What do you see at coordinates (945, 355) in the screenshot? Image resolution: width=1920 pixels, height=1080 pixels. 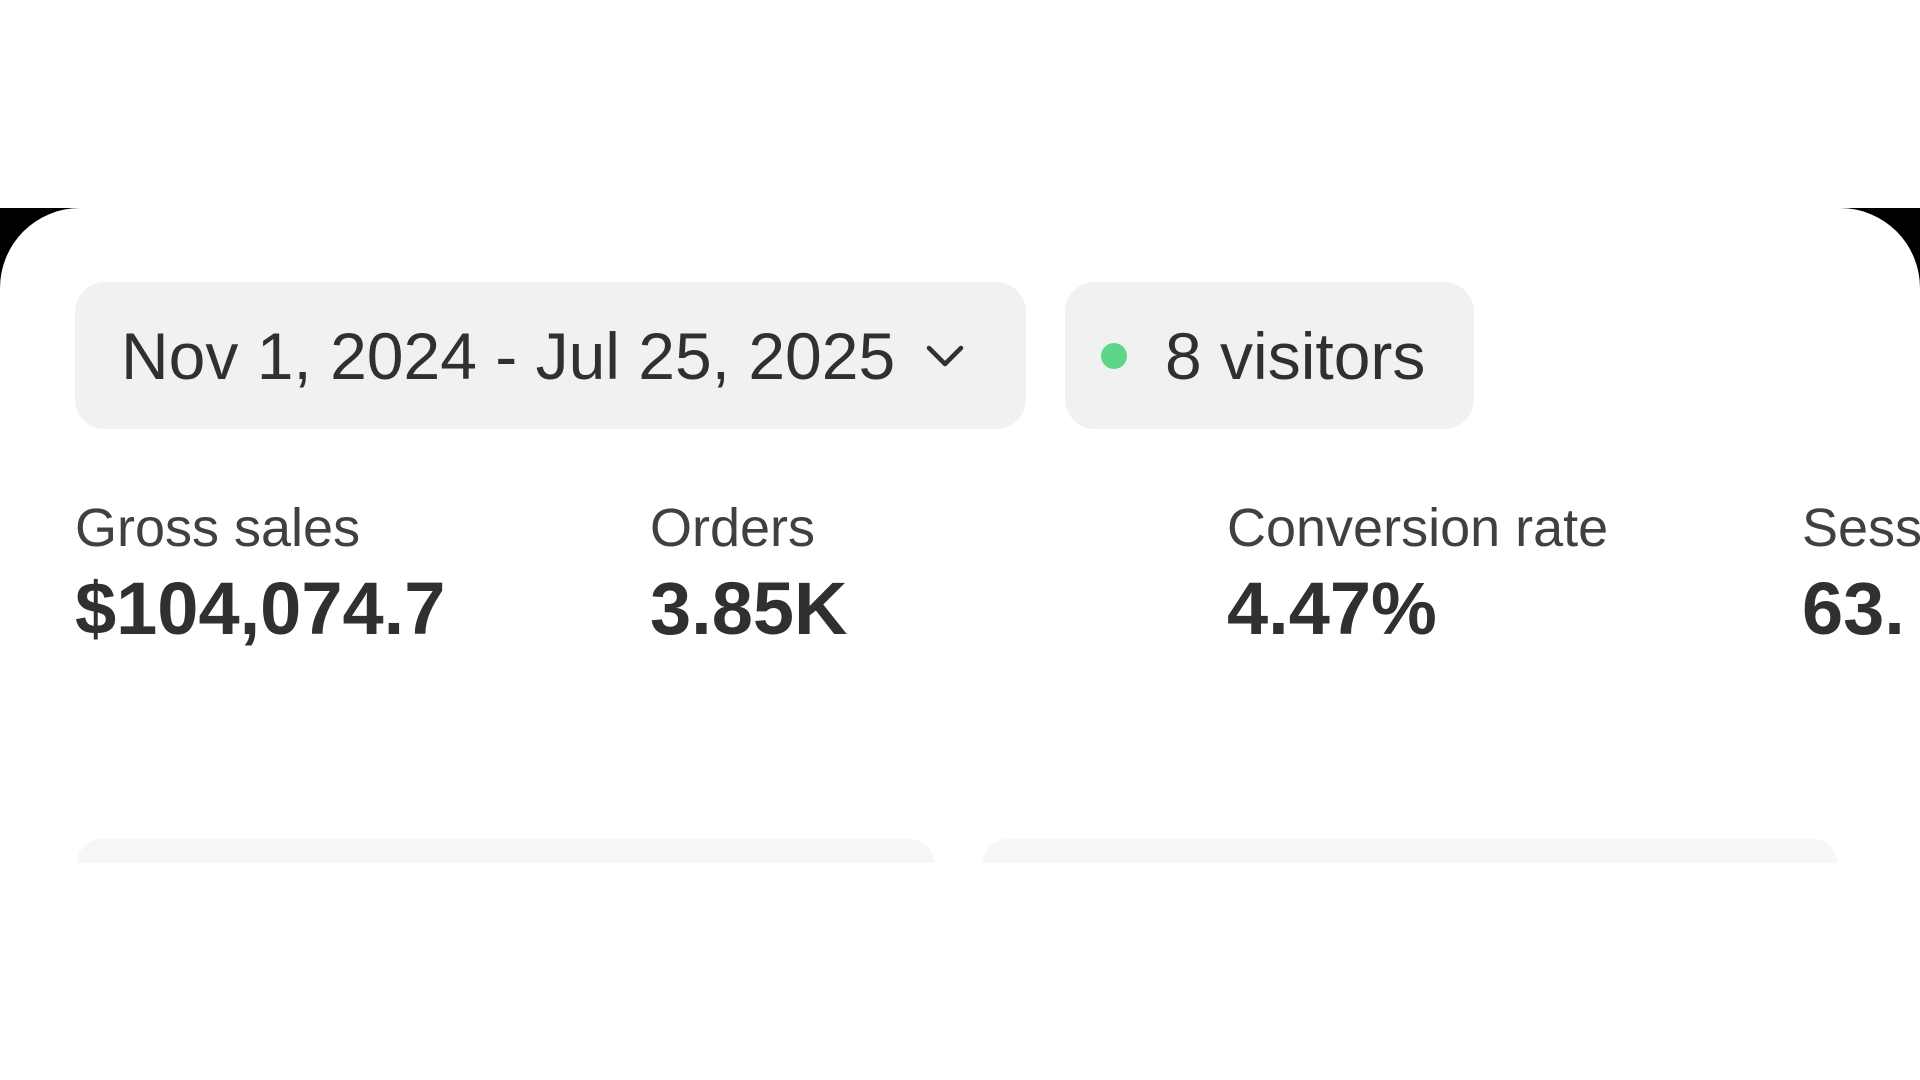 I see `chevron-icon` at bounding box center [945, 355].